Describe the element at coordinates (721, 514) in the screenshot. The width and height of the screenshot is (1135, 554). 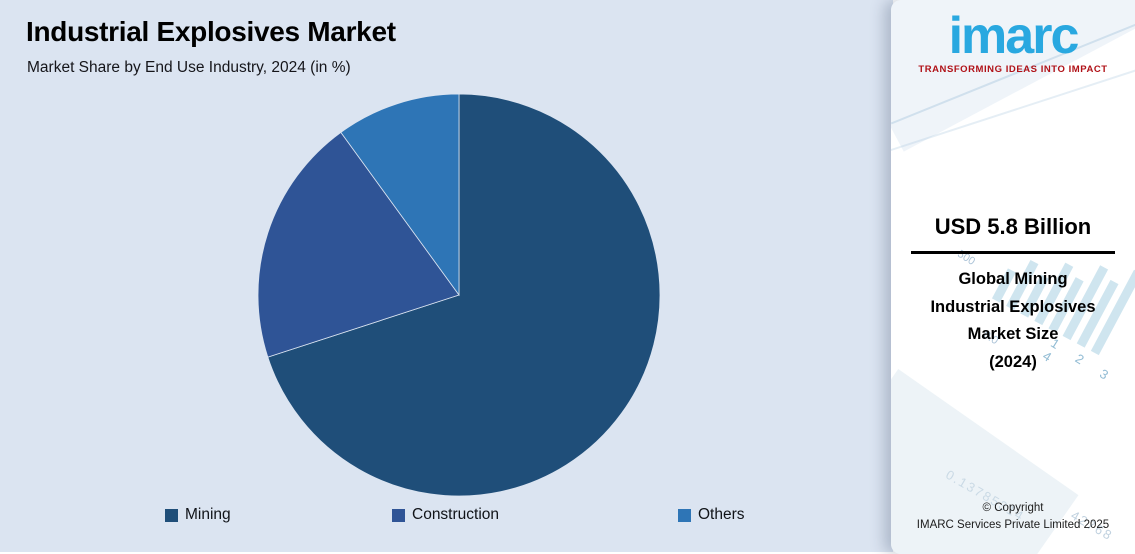
I see `legend-label-others: Others` at that location.